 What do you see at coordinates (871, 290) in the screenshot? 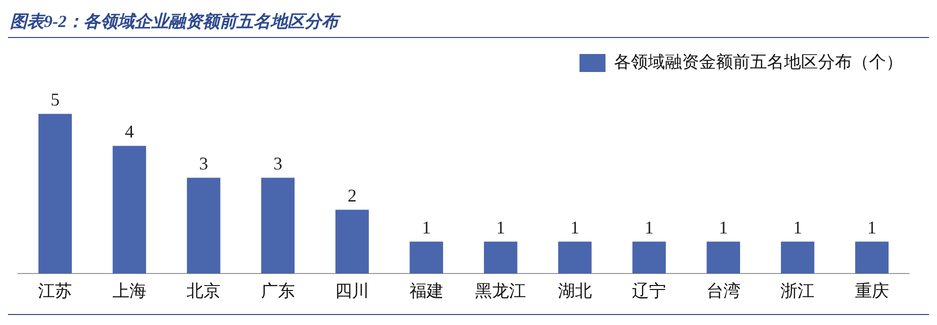
I see `x-tick-label: 重庆` at bounding box center [871, 290].